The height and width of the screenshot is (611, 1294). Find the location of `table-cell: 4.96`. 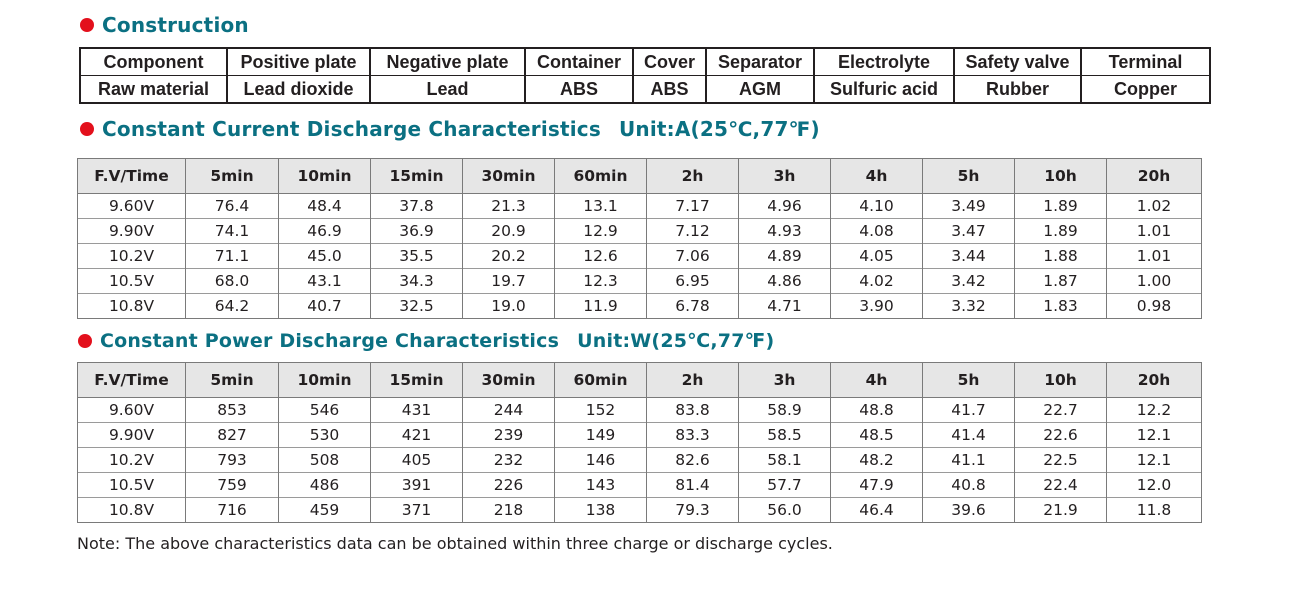

table-cell: 4.96 is located at coordinates (784, 206).